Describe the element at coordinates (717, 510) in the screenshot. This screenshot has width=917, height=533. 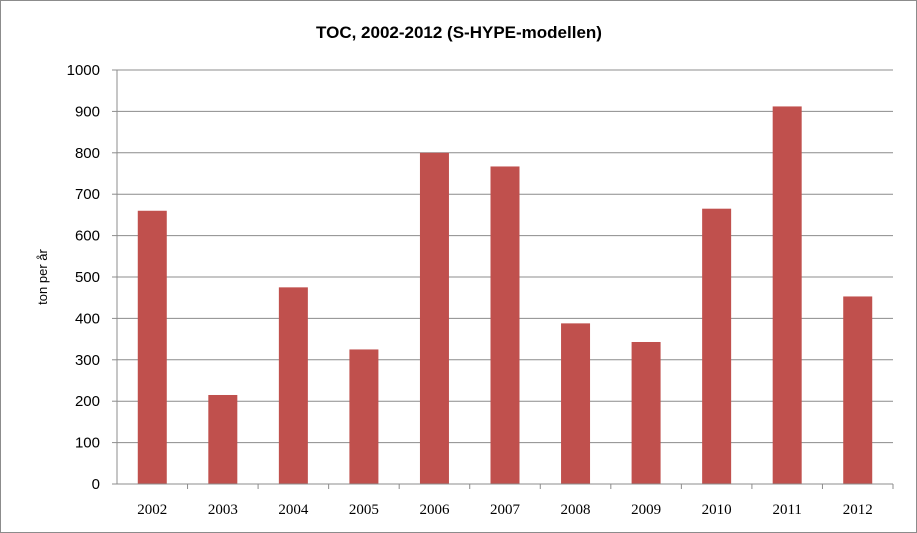
I see `x-tick-label: 2010` at that location.